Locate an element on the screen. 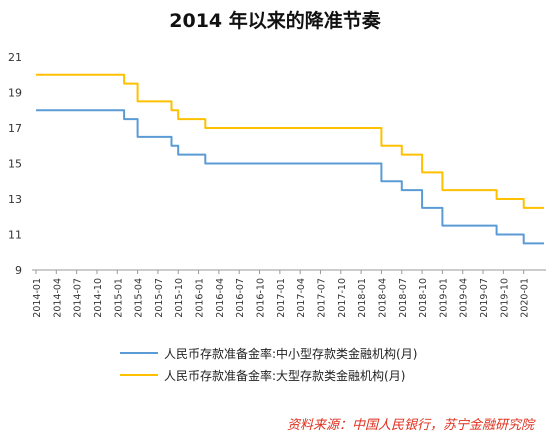 The image size is (550, 435). x-tick-label: 2014-10 is located at coordinates (98, 298).